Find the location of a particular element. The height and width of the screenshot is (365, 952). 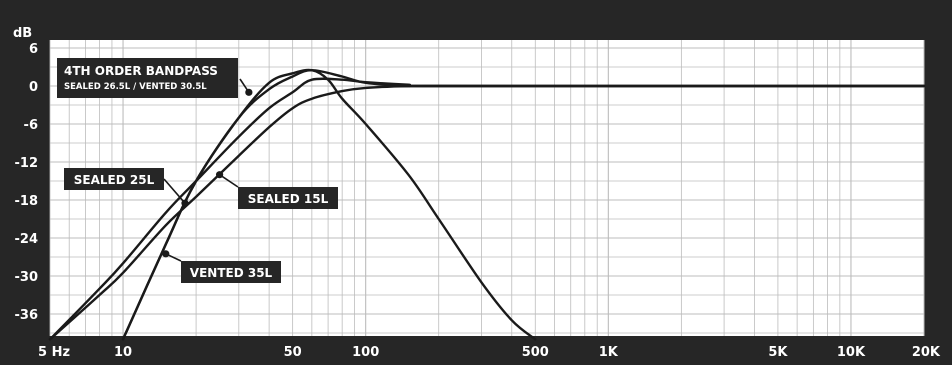

y-tick-label: -12 is located at coordinates (27, 163).